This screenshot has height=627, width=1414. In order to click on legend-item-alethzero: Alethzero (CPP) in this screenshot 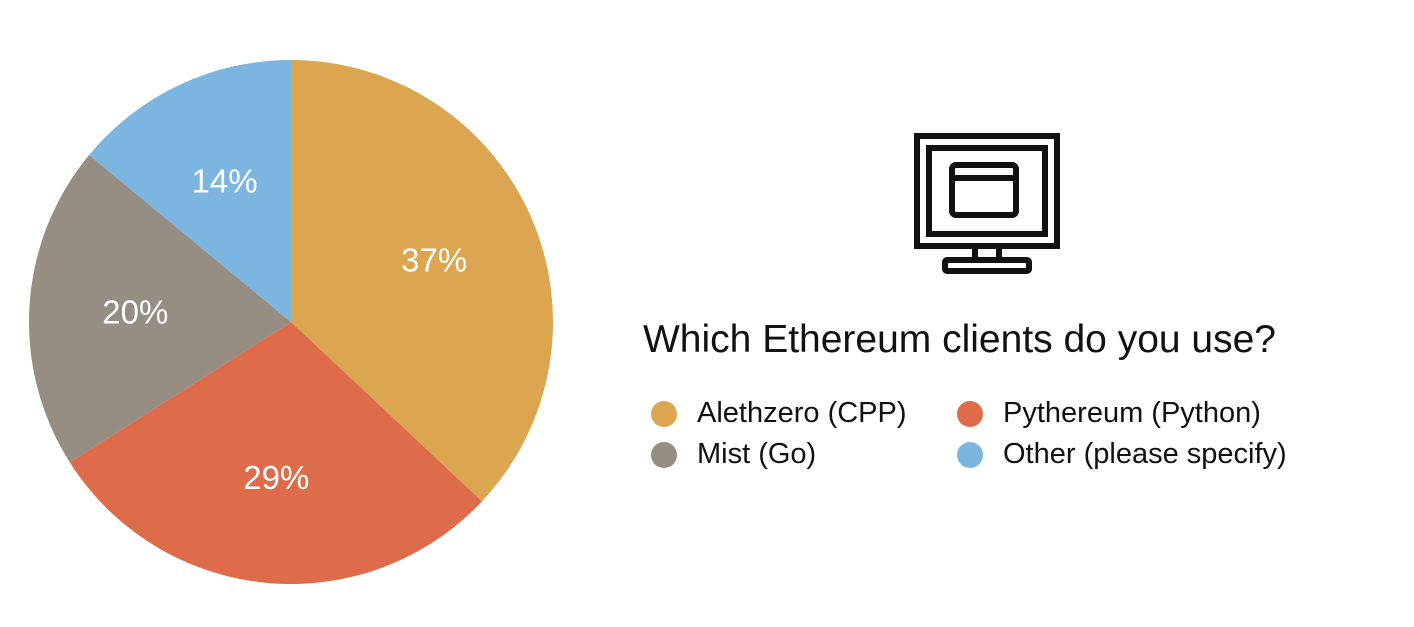, I will do `click(779, 413)`.